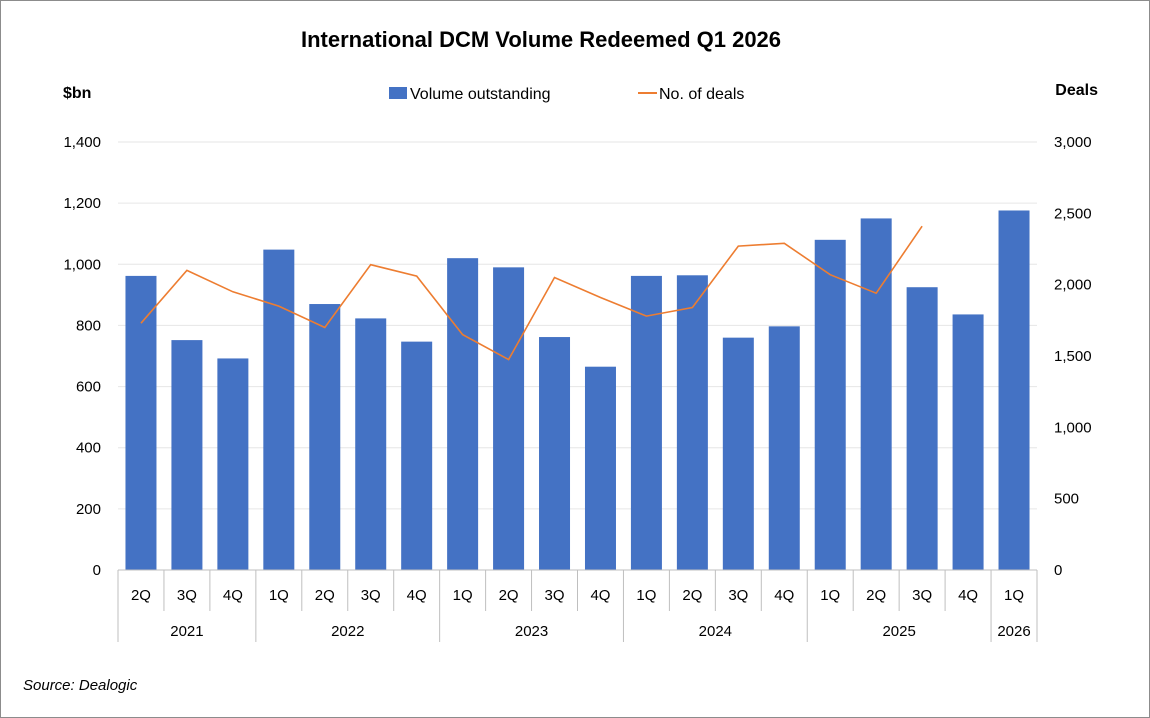 The height and width of the screenshot is (718, 1150). What do you see at coordinates (1073, 427) in the screenshot?
I see `y2-tick-label: 1,000` at bounding box center [1073, 427].